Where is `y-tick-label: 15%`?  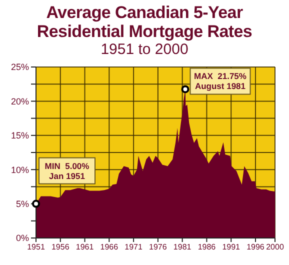 y-tick-label: 15% is located at coordinates (19, 135).